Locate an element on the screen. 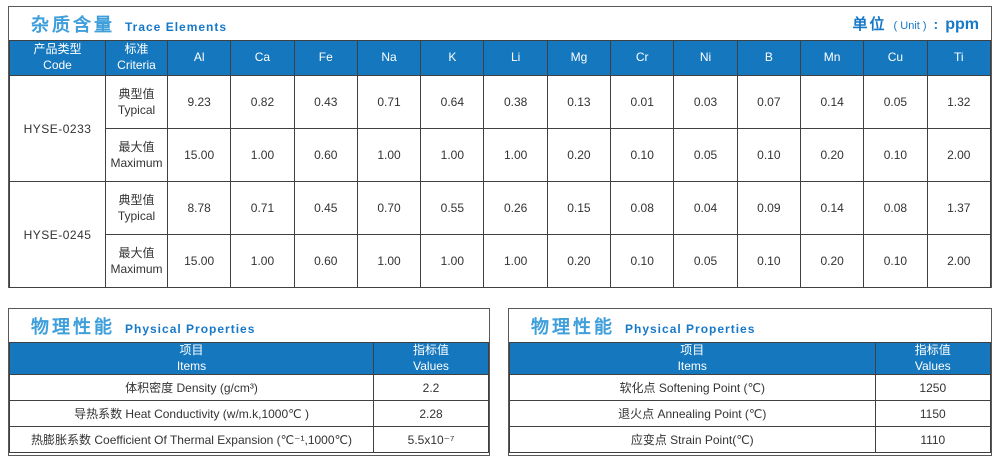  criteria-label: 典型值 Typical is located at coordinates (136, 102).